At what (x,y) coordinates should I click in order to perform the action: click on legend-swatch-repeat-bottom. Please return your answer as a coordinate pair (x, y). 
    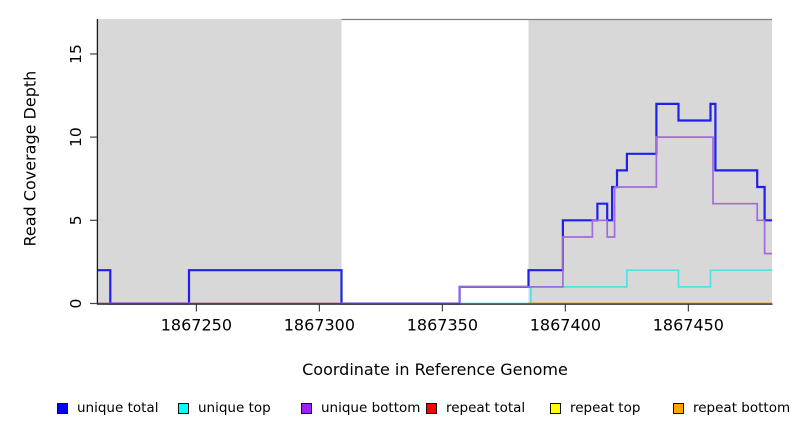
    Looking at the image, I should click on (678, 408).